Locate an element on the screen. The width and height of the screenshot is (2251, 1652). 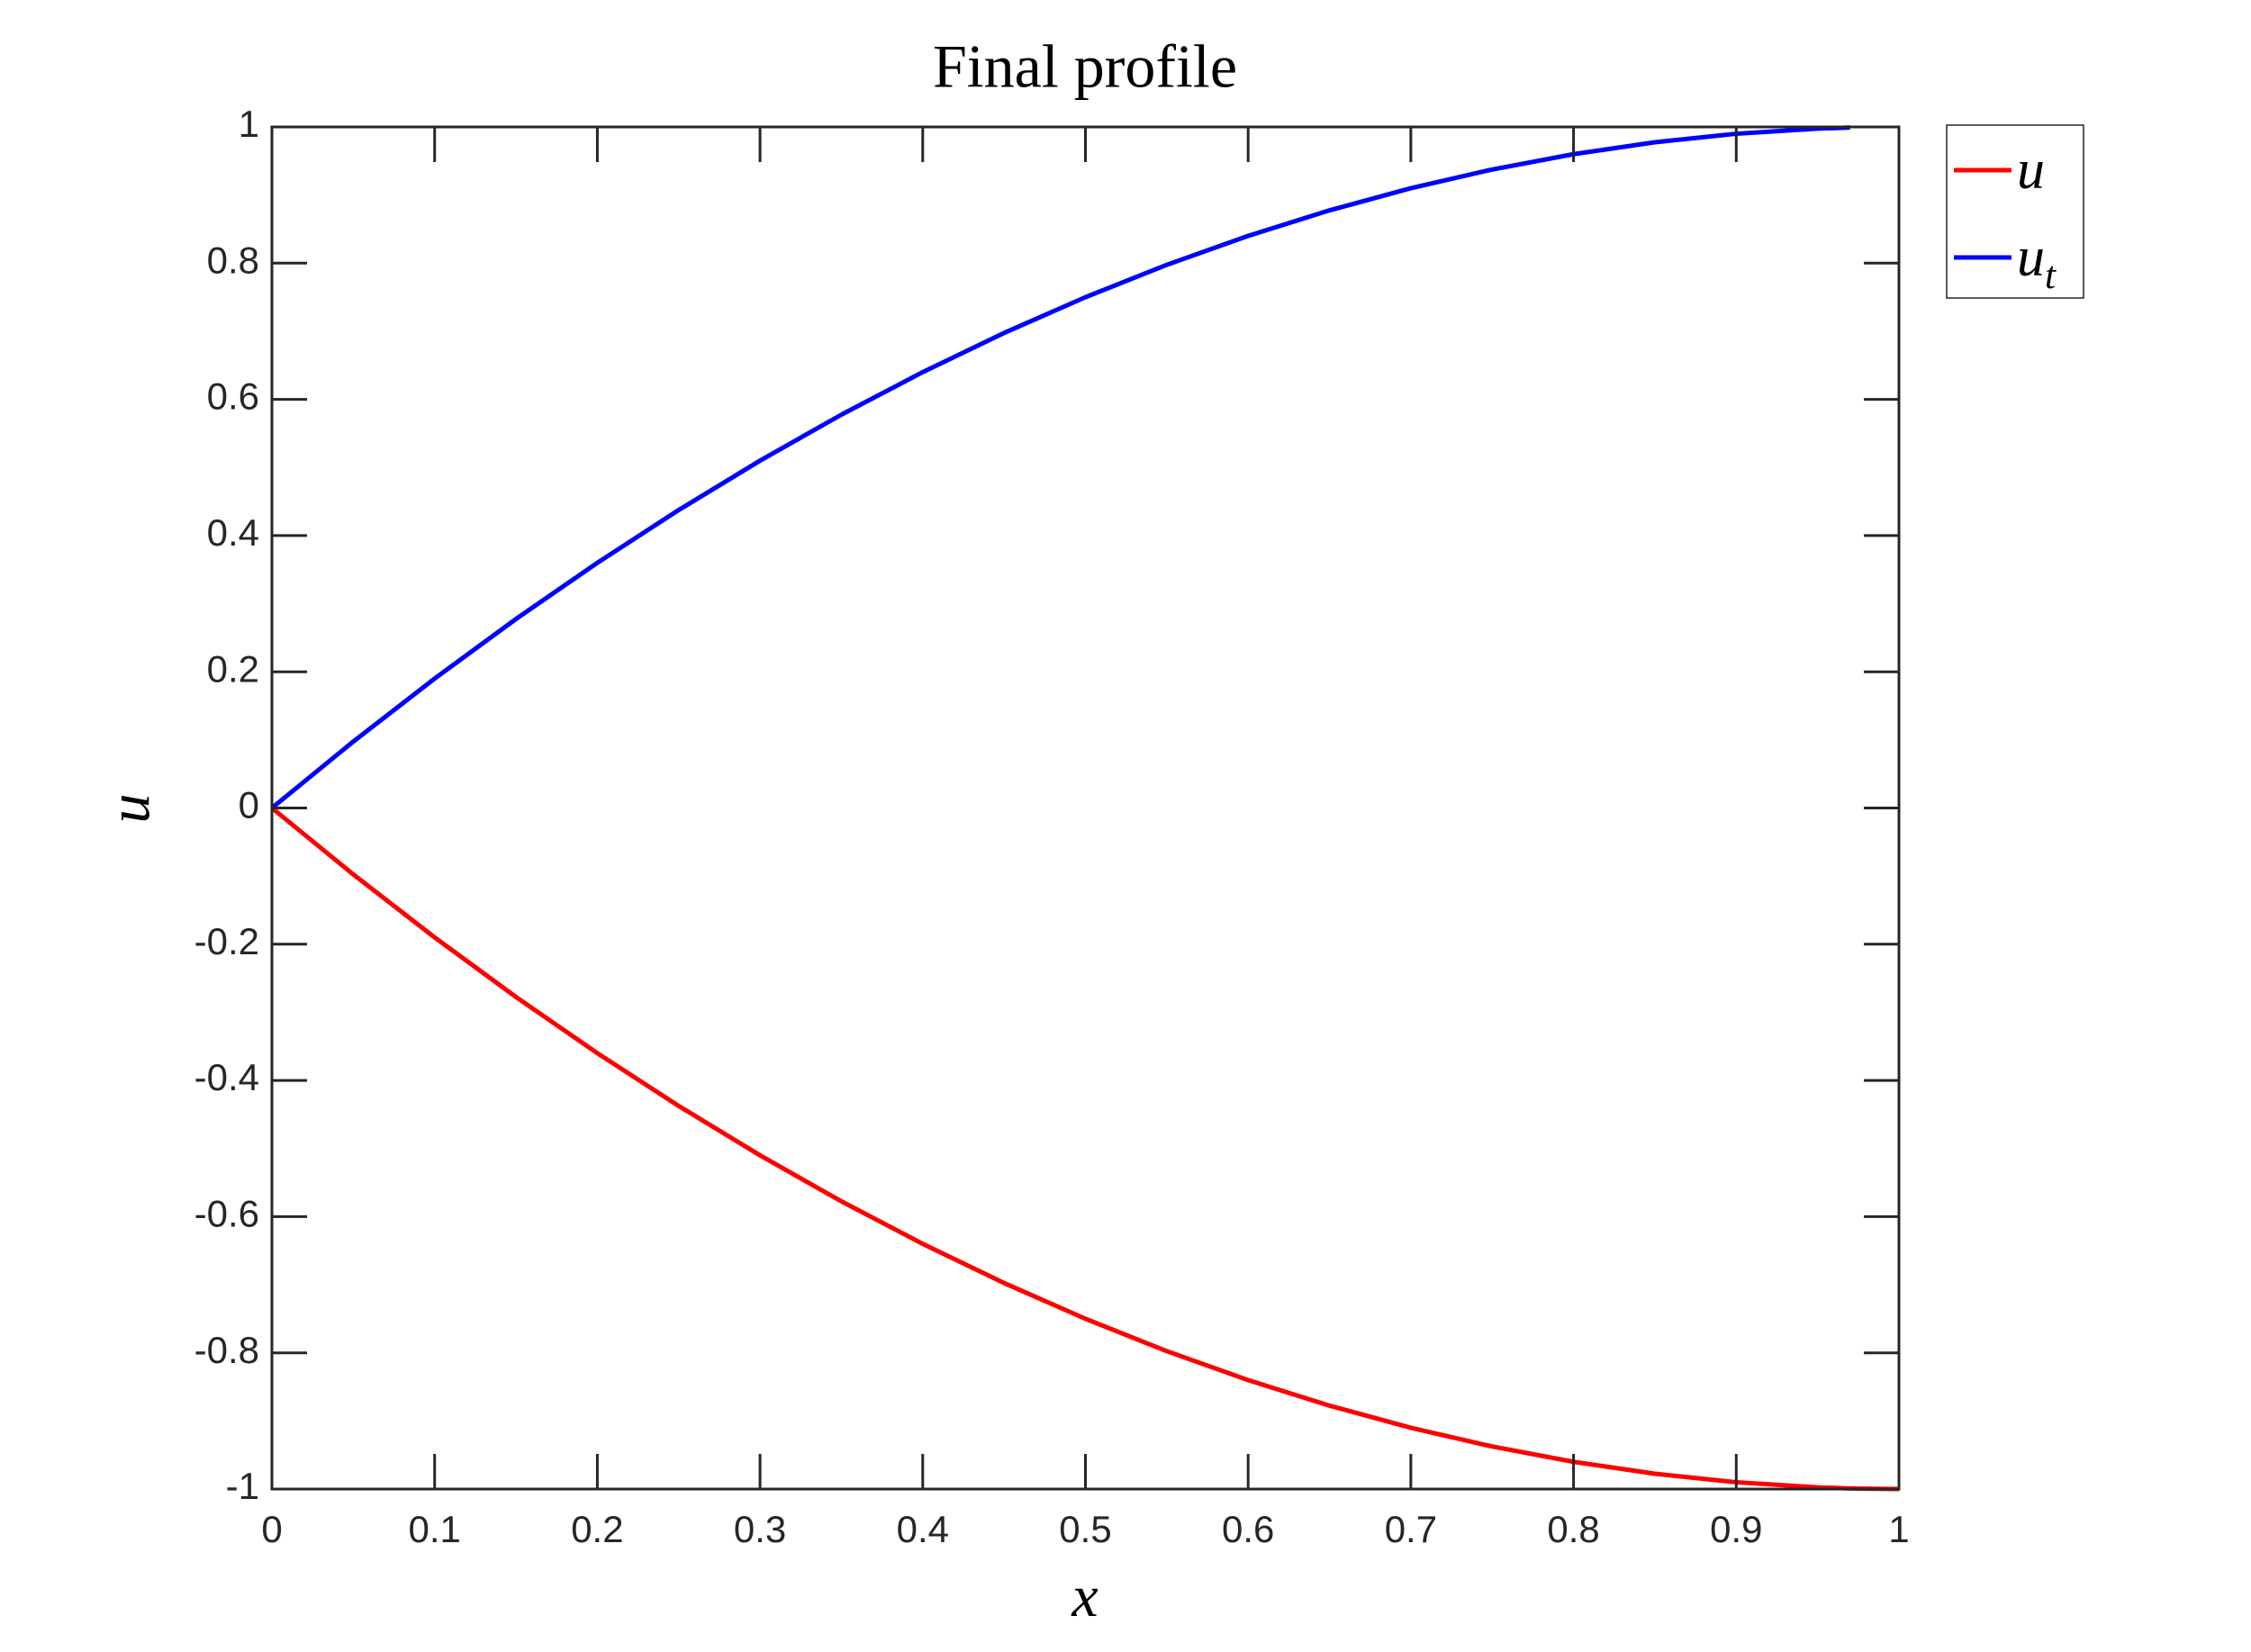
x-tick-label: 0.5 is located at coordinates (1085, 1529).